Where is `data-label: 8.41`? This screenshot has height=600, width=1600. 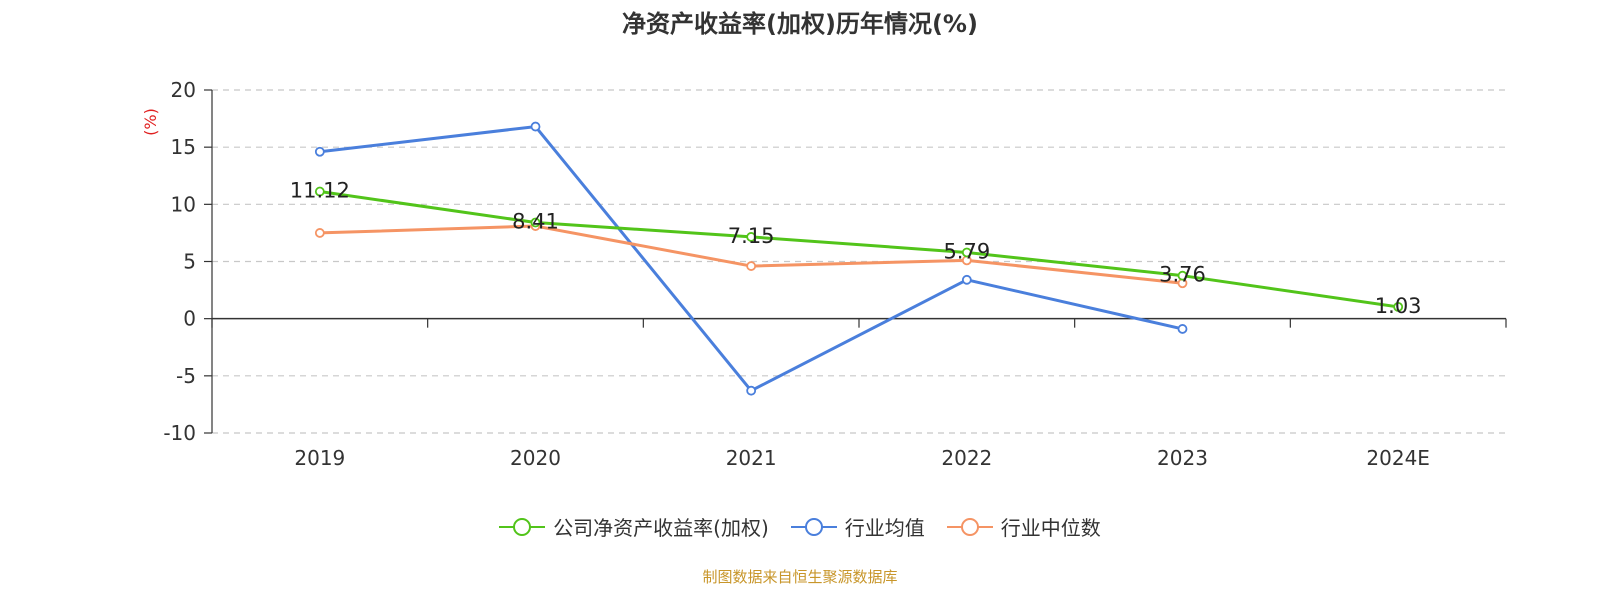
data-label: 8.41 is located at coordinates (535, 222).